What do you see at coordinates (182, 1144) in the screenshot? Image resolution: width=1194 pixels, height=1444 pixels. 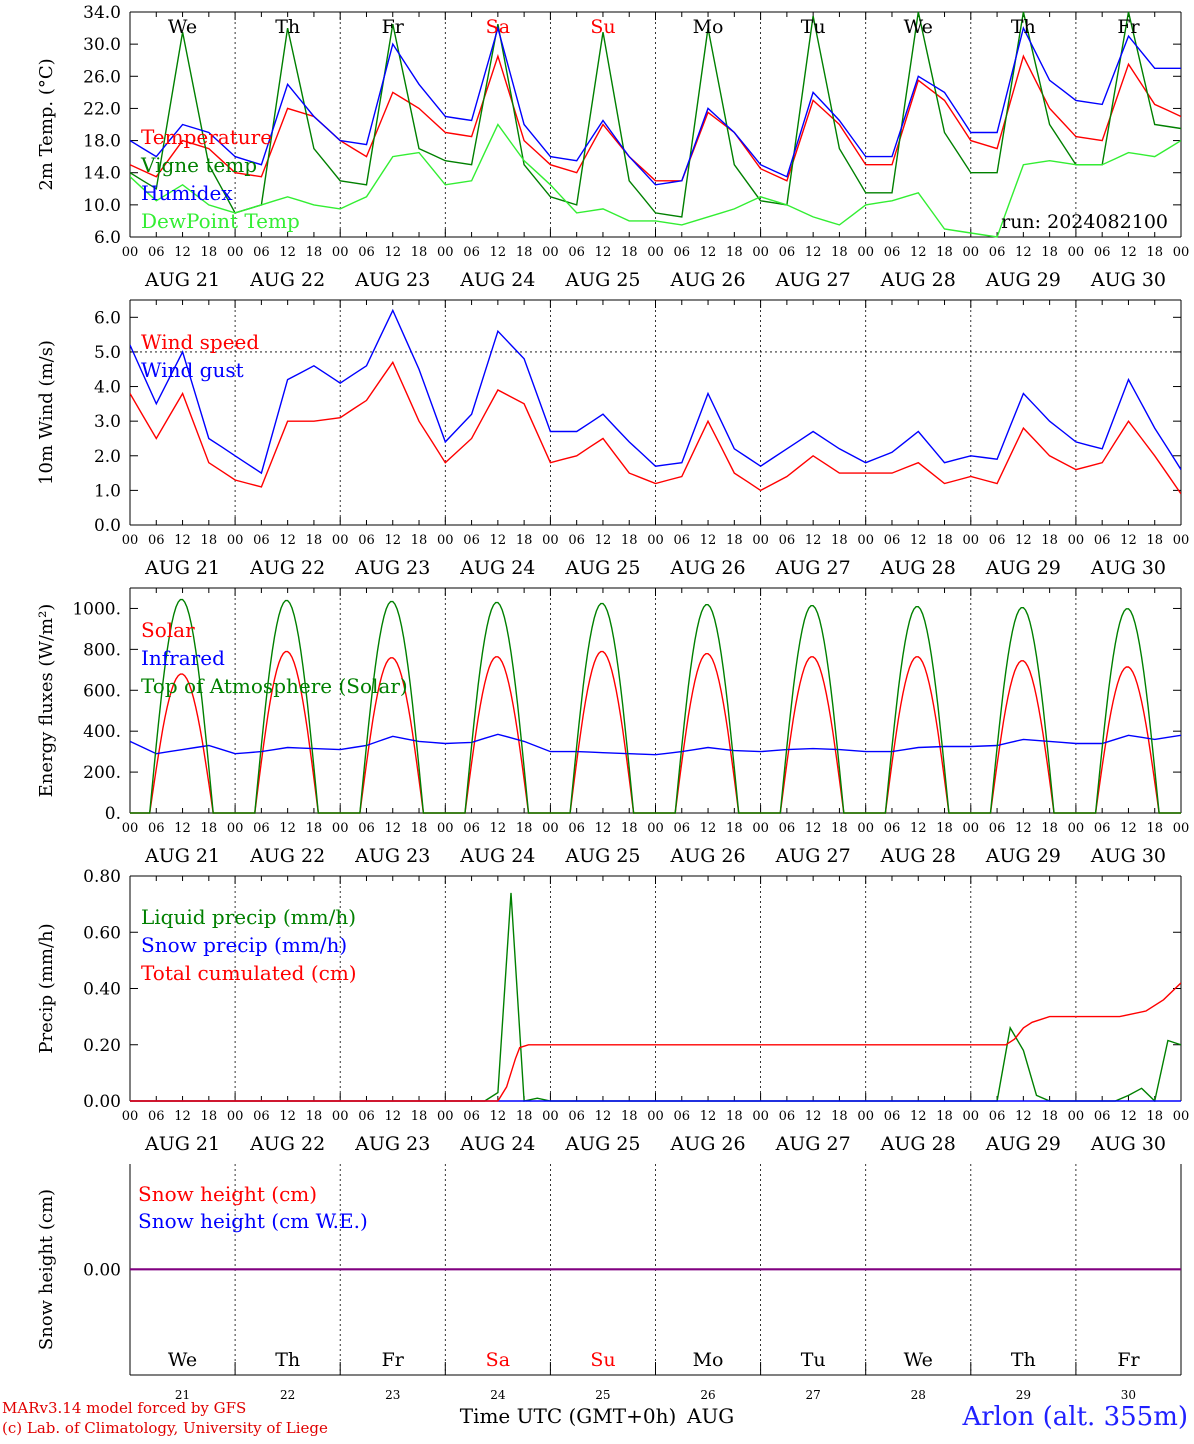 I see `date-label: AUG 21` at bounding box center [182, 1144].